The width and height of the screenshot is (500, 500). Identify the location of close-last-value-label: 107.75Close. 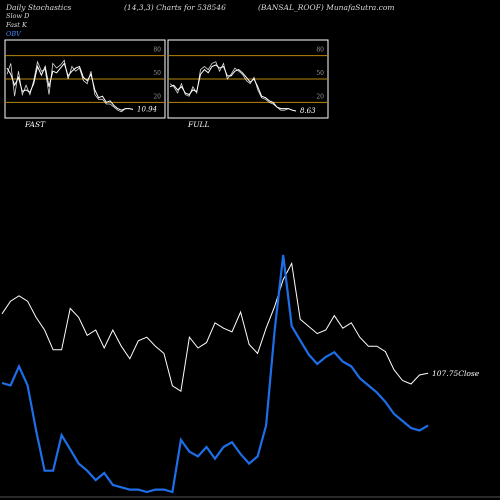
(456, 373).